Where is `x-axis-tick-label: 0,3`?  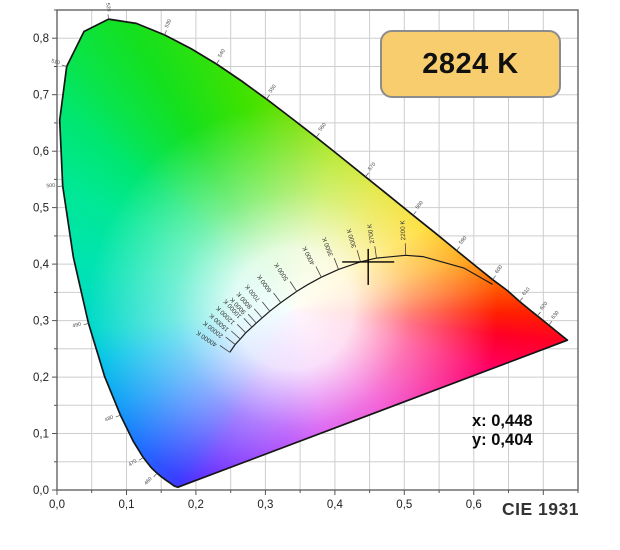 x-axis-tick-label: 0,3 is located at coordinates (265, 505).